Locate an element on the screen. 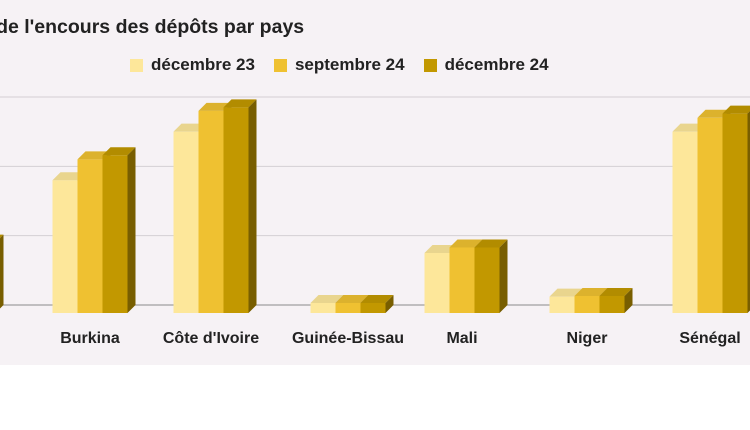  legend: décembre 23 septembre 24 décembre 24 is located at coordinates (349, 65).